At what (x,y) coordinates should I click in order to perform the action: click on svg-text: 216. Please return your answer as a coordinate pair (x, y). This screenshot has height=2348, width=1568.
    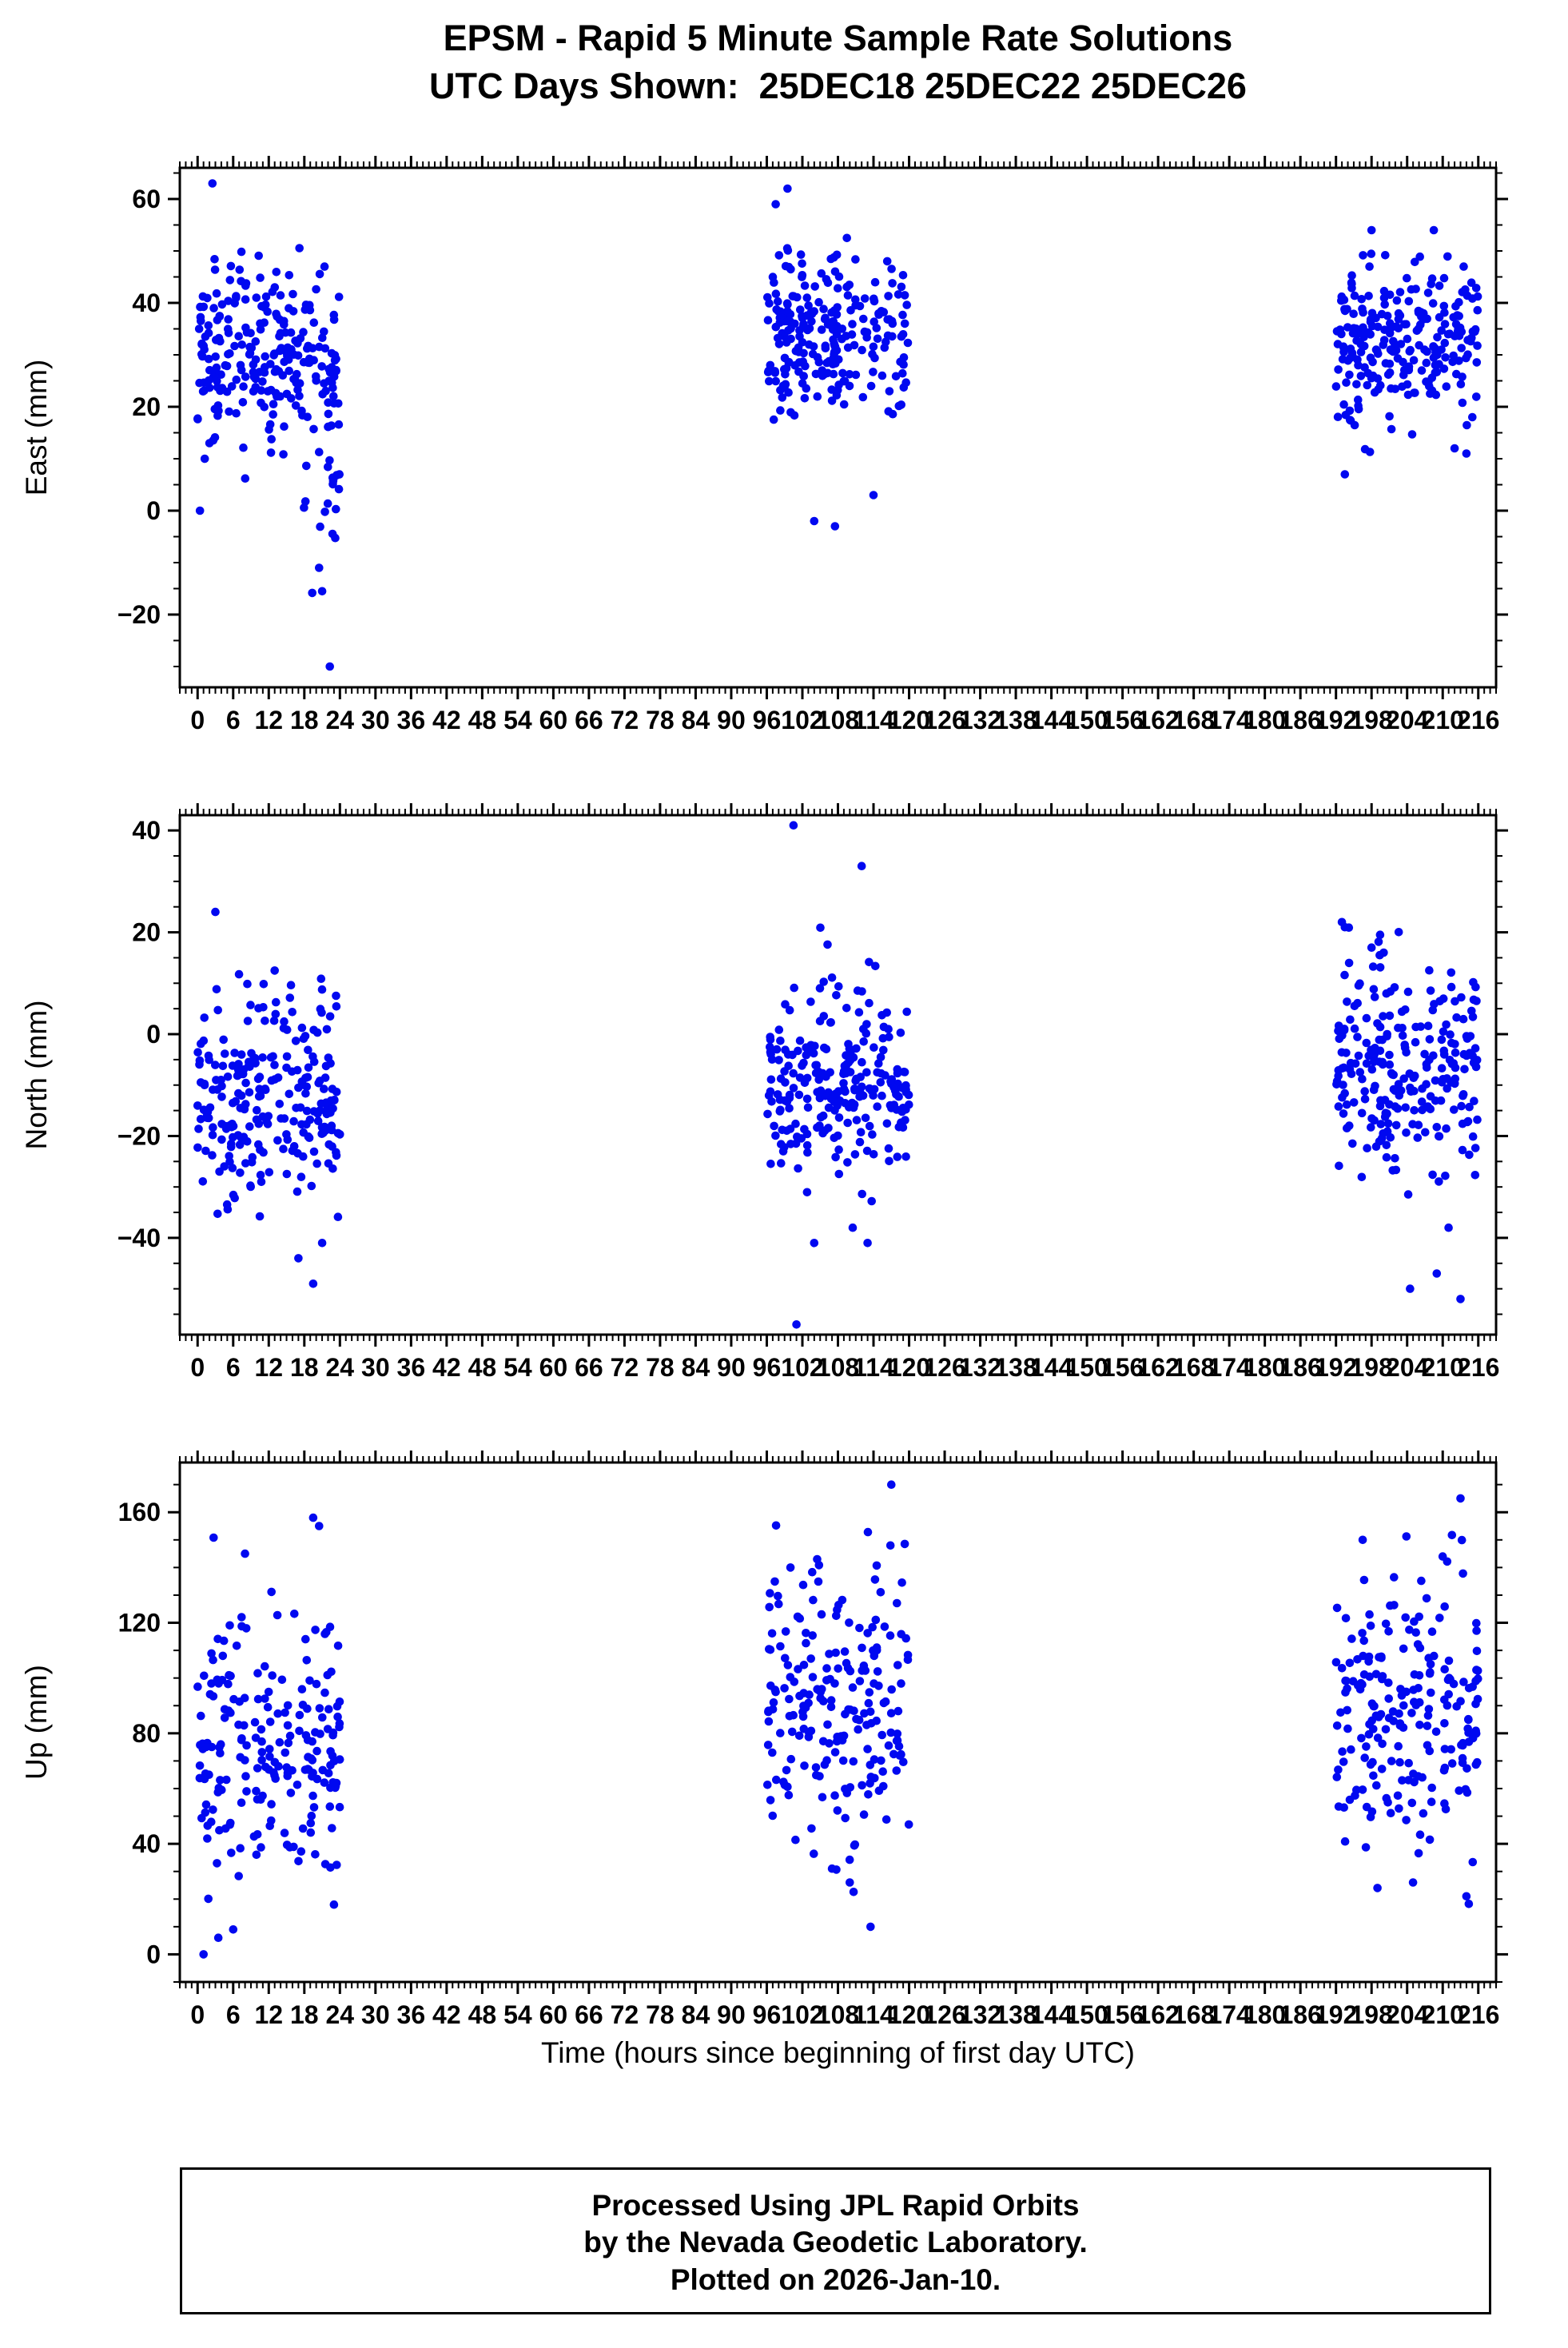
    Looking at the image, I should click on (1478, 2014).